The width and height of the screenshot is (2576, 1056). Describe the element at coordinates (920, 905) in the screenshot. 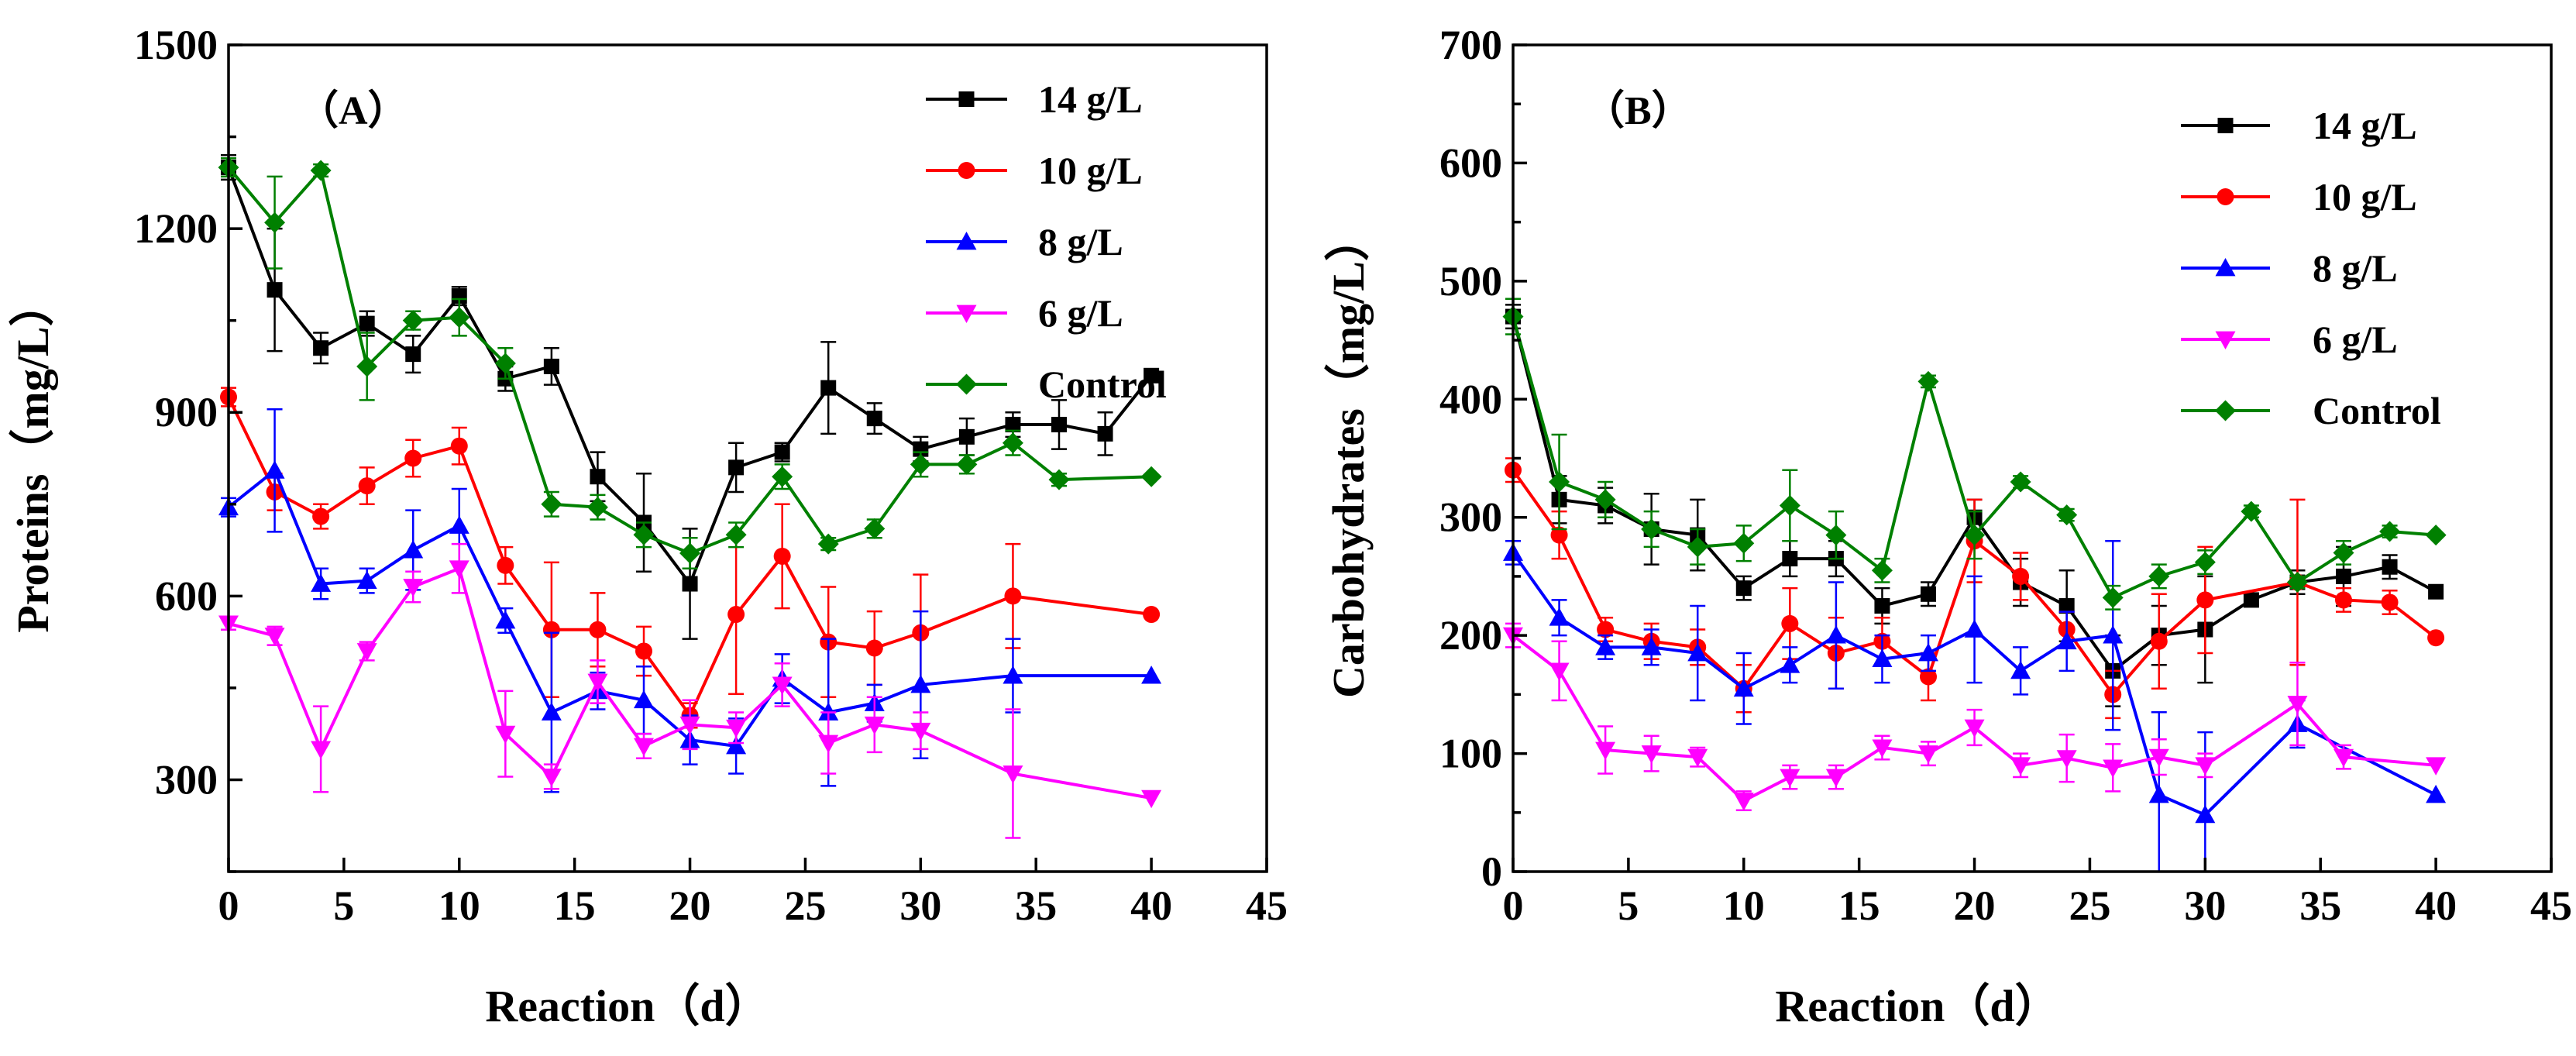

I see `x-tick-label: 30` at that location.